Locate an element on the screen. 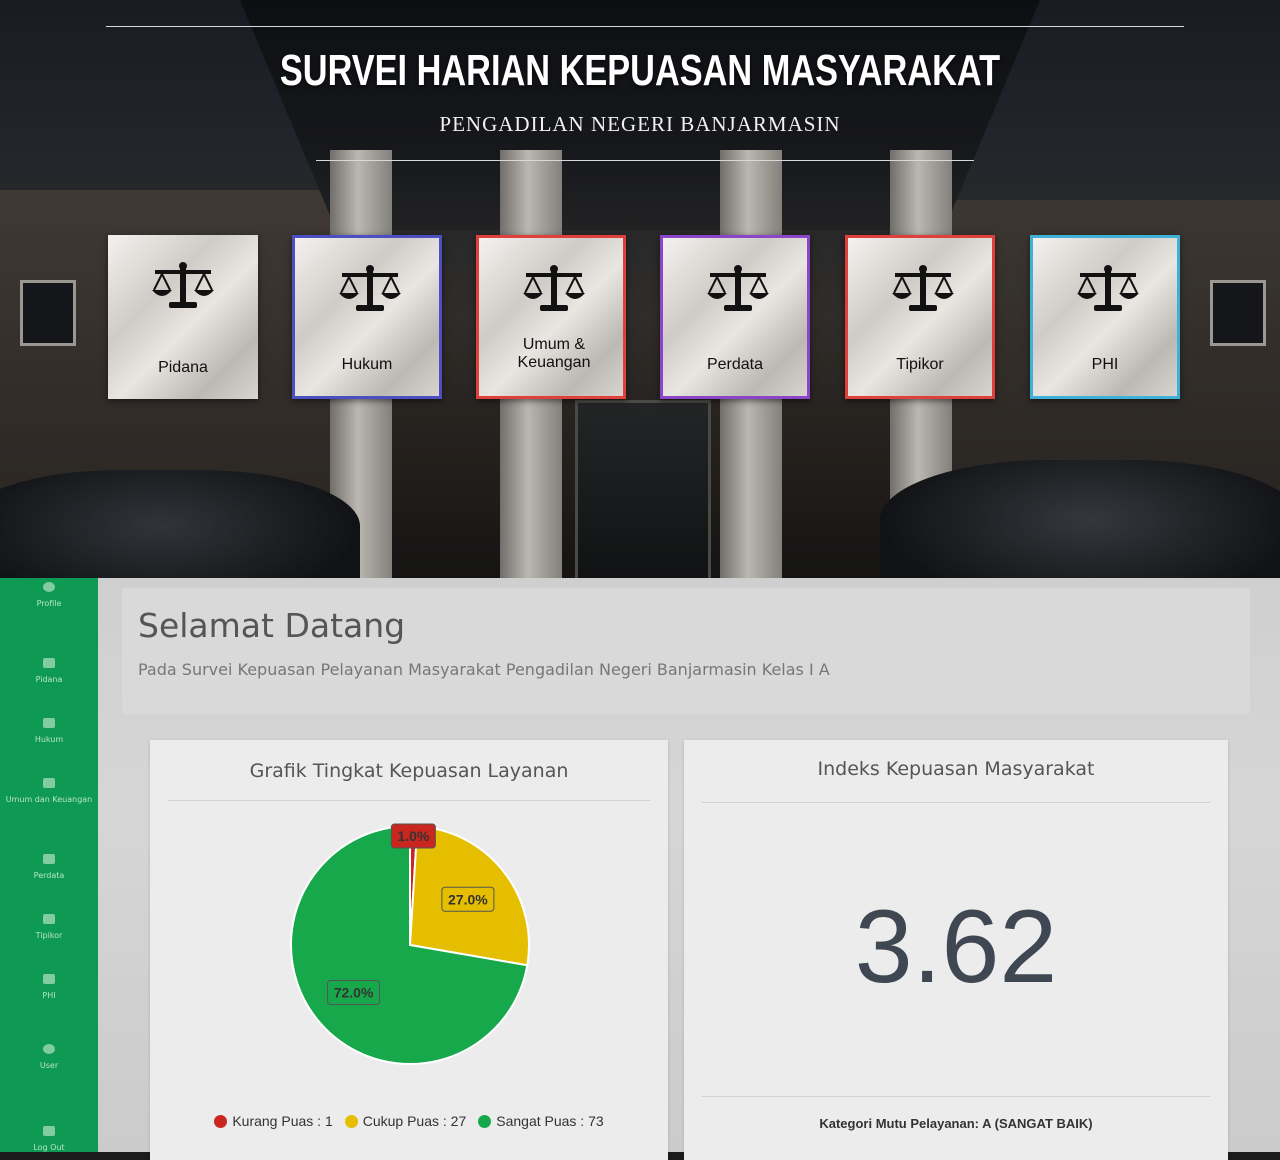 The width and height of the screenshot is (1280, 1160). sidebar-item-pidana: Pidana is located at coordinates (49, 671).